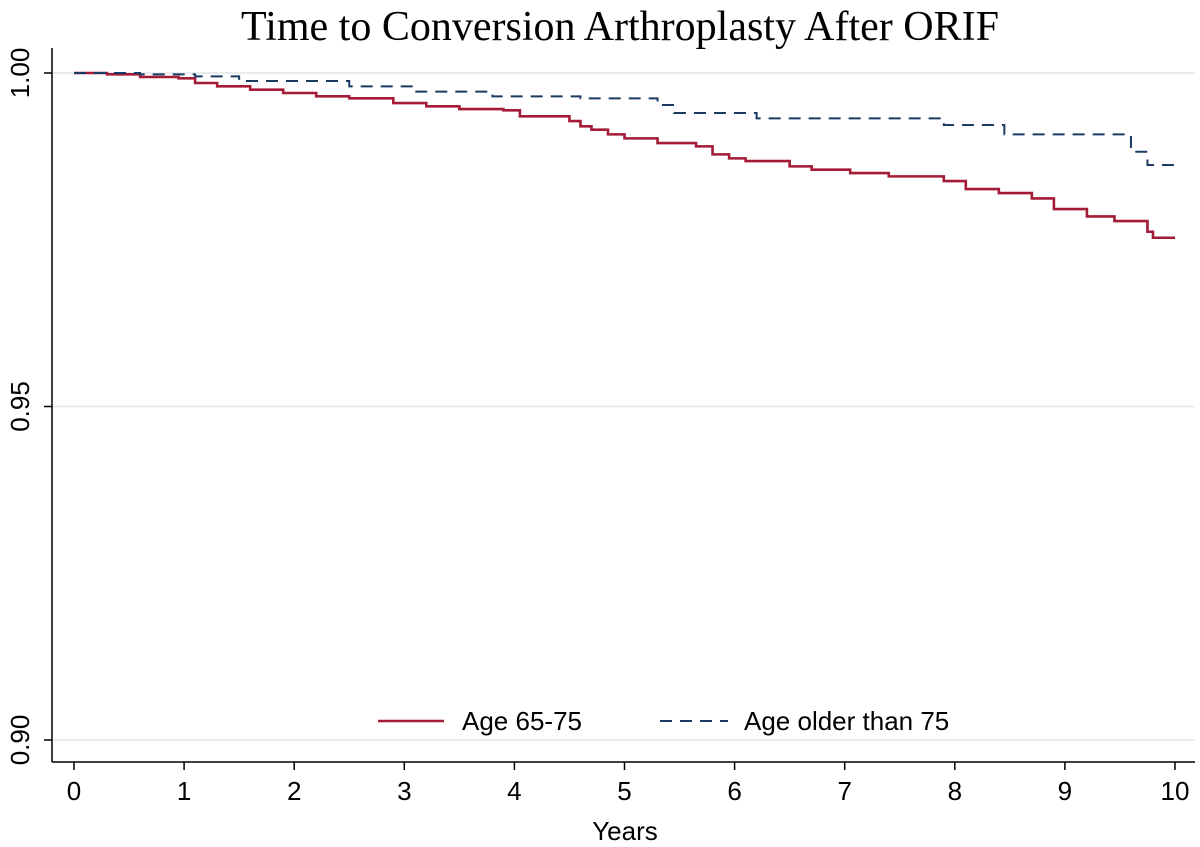  I want to click on y-tick-label-2: 1.00, so click(20, 73).